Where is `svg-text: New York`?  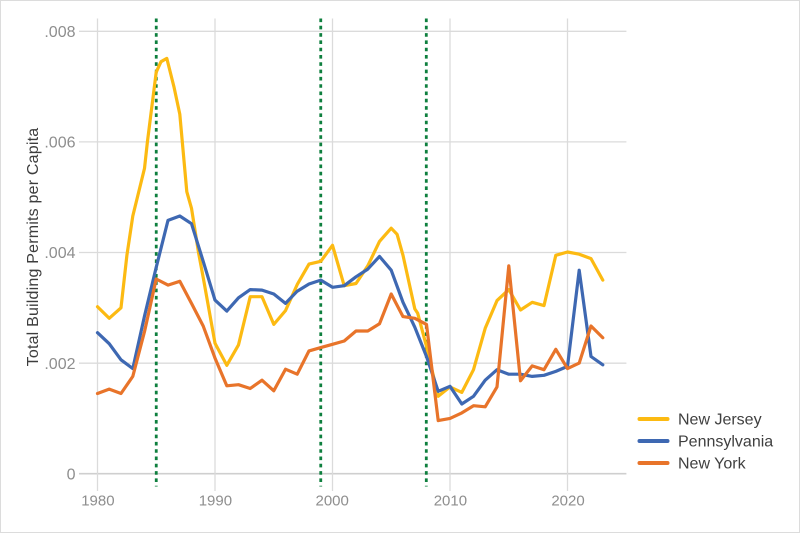
svg-text: New York is located at coordinates (712, 464).